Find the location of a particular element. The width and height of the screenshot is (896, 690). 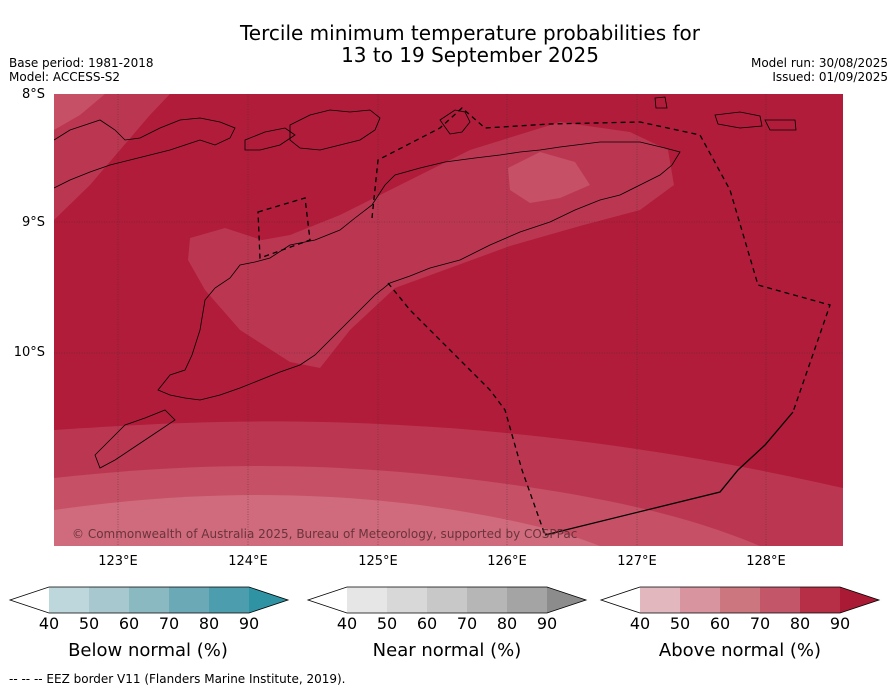

near-tick-50: 50 is located at coordinates (387, 623).